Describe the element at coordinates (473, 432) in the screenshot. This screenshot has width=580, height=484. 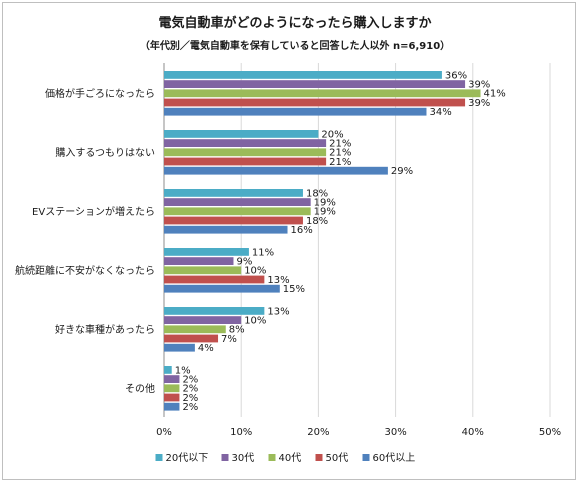
I see `x-tick-label: 40%` at that location.